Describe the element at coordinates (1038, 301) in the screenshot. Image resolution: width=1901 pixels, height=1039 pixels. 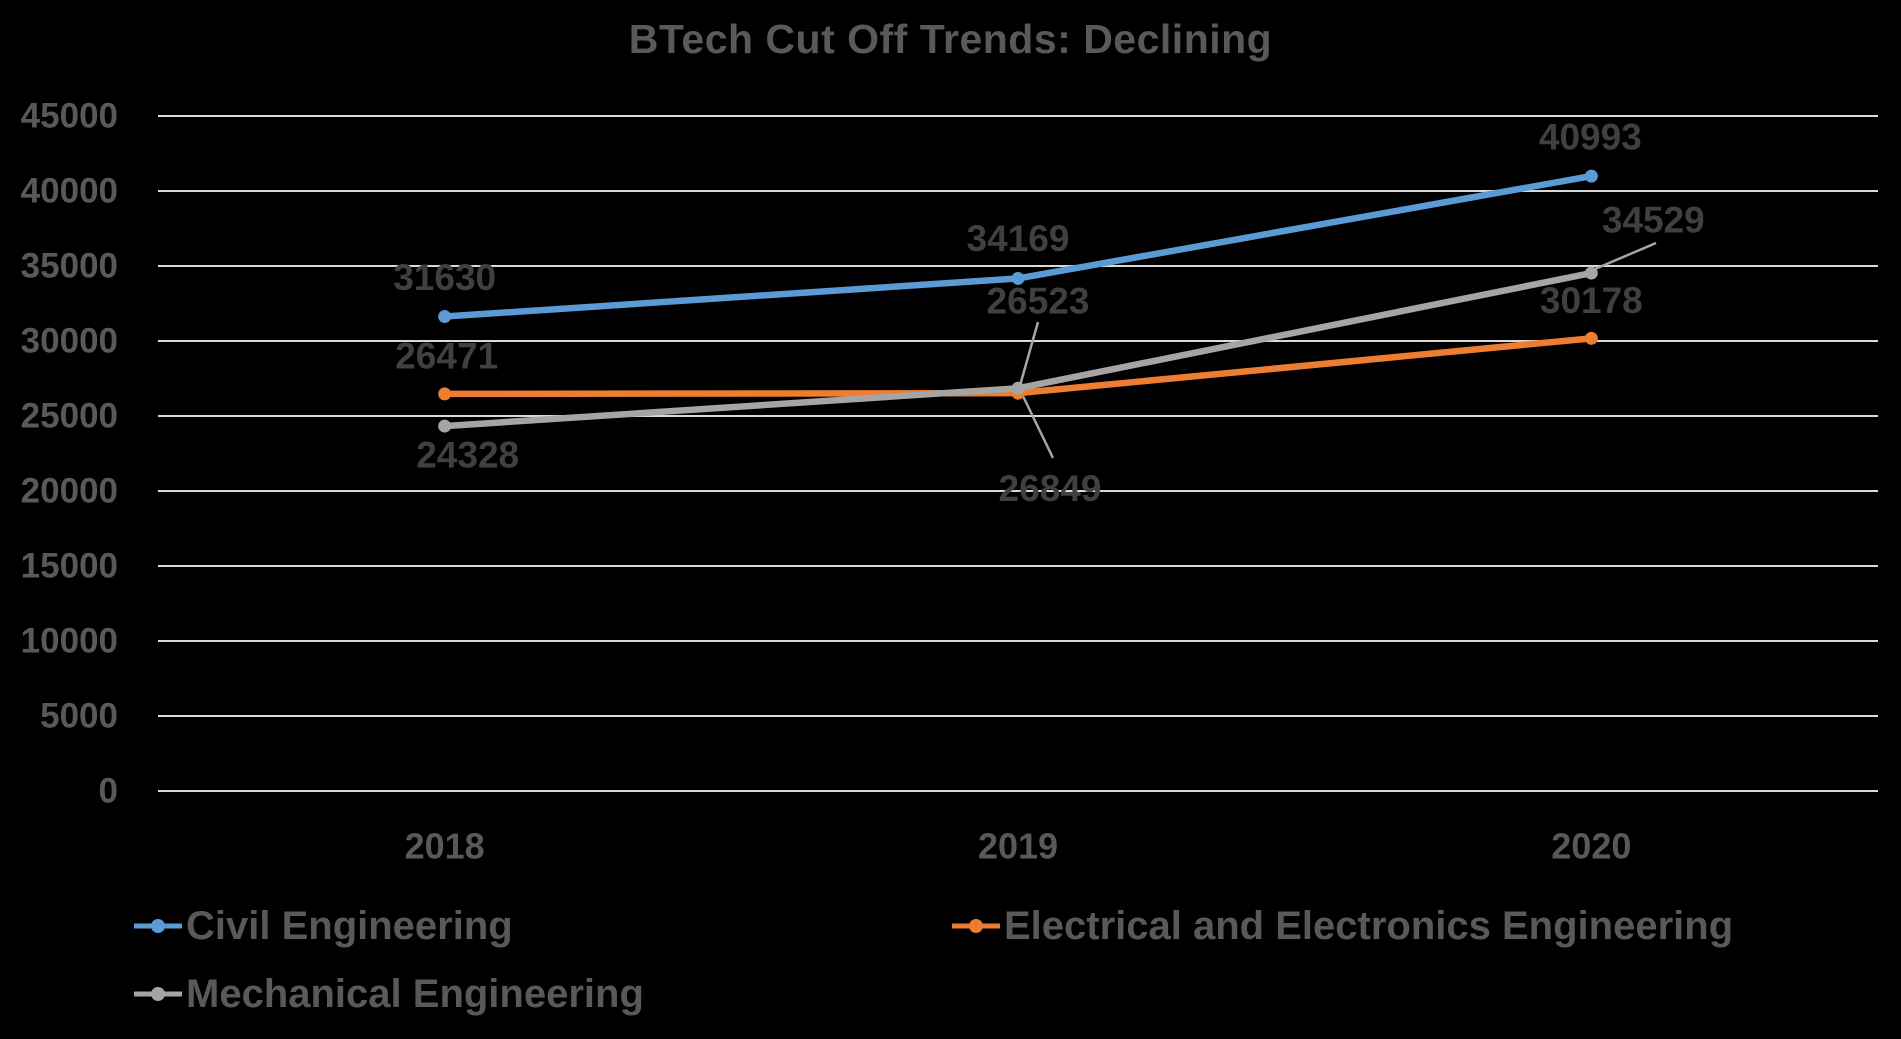
I see `data-label-electrical-and-electronics-engineering: 26523` at that location.